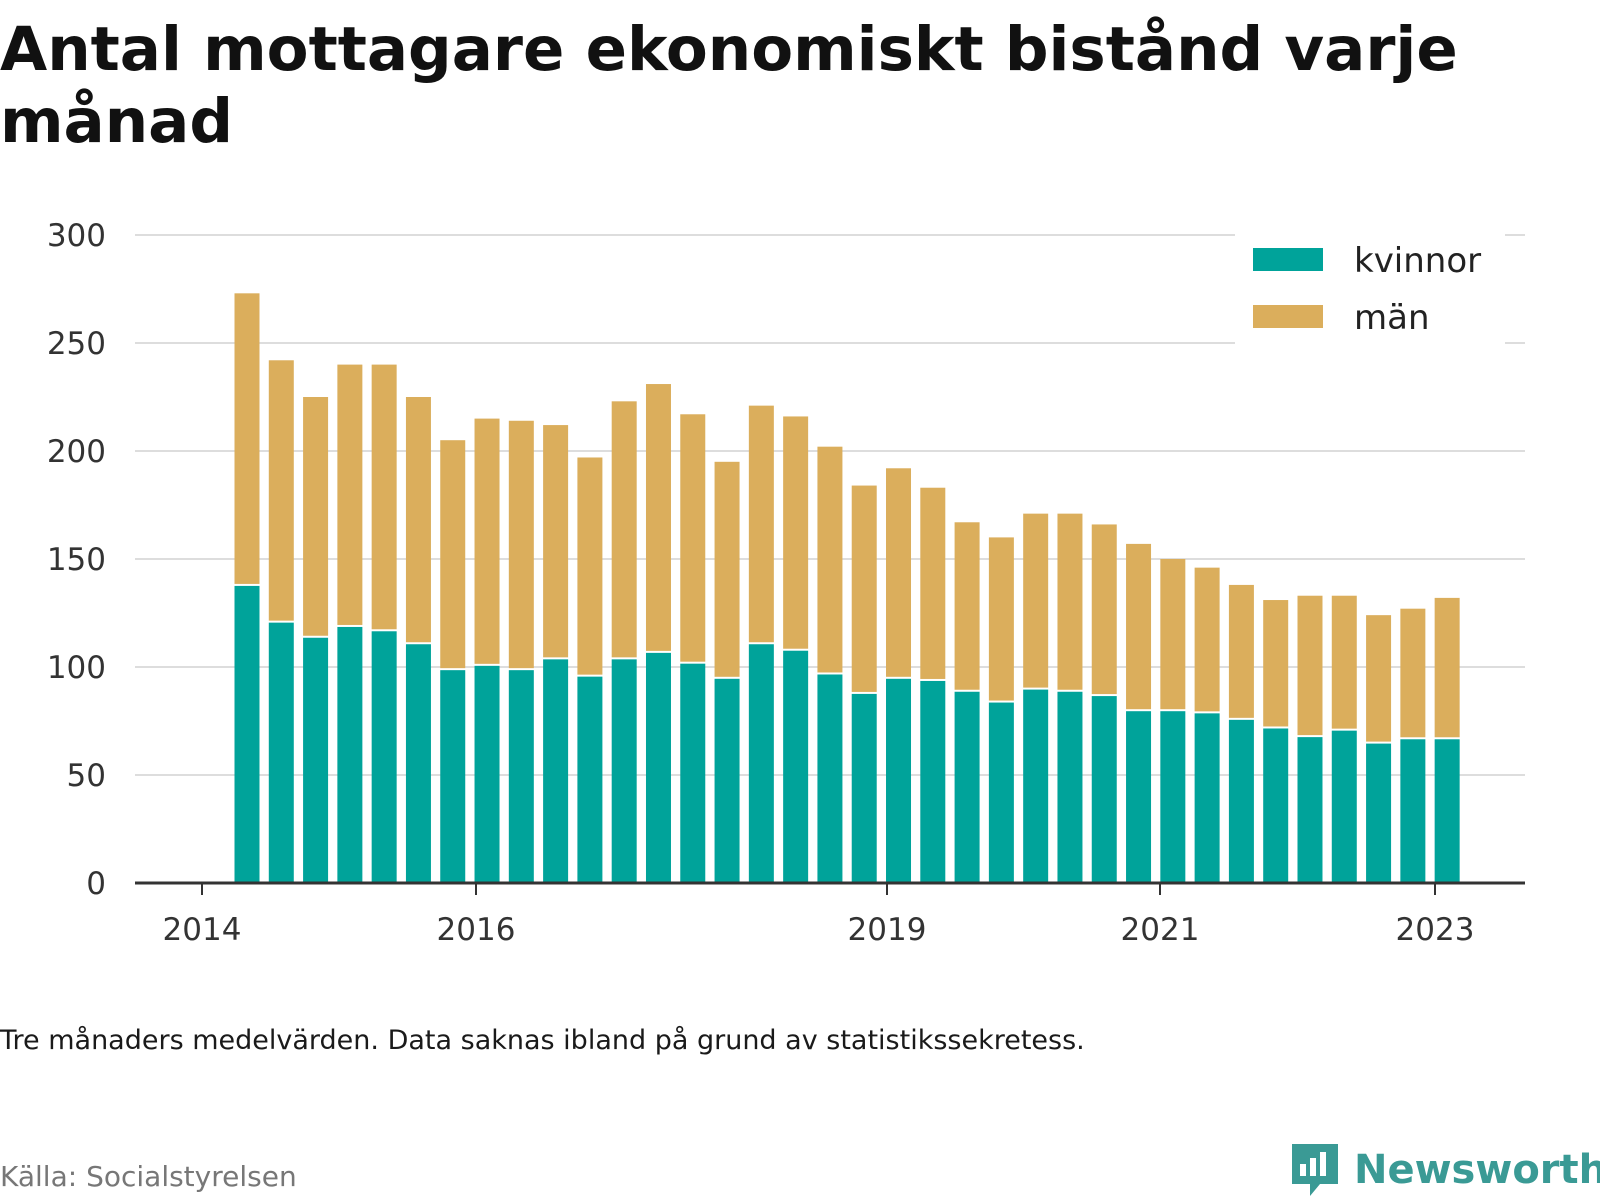 The image size is (1600, 1200). I want to click on legend-swatch-man, so click(1288, 316).